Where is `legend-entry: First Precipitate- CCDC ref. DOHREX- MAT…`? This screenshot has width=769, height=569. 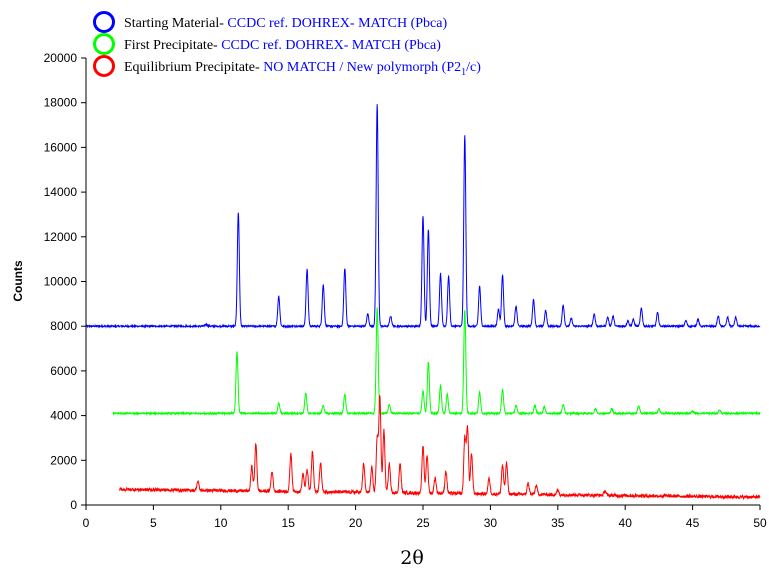
legend-entry: First Precipitate- CCDC ref. DOHREX- MAT… is located at coordinates (282, 45).